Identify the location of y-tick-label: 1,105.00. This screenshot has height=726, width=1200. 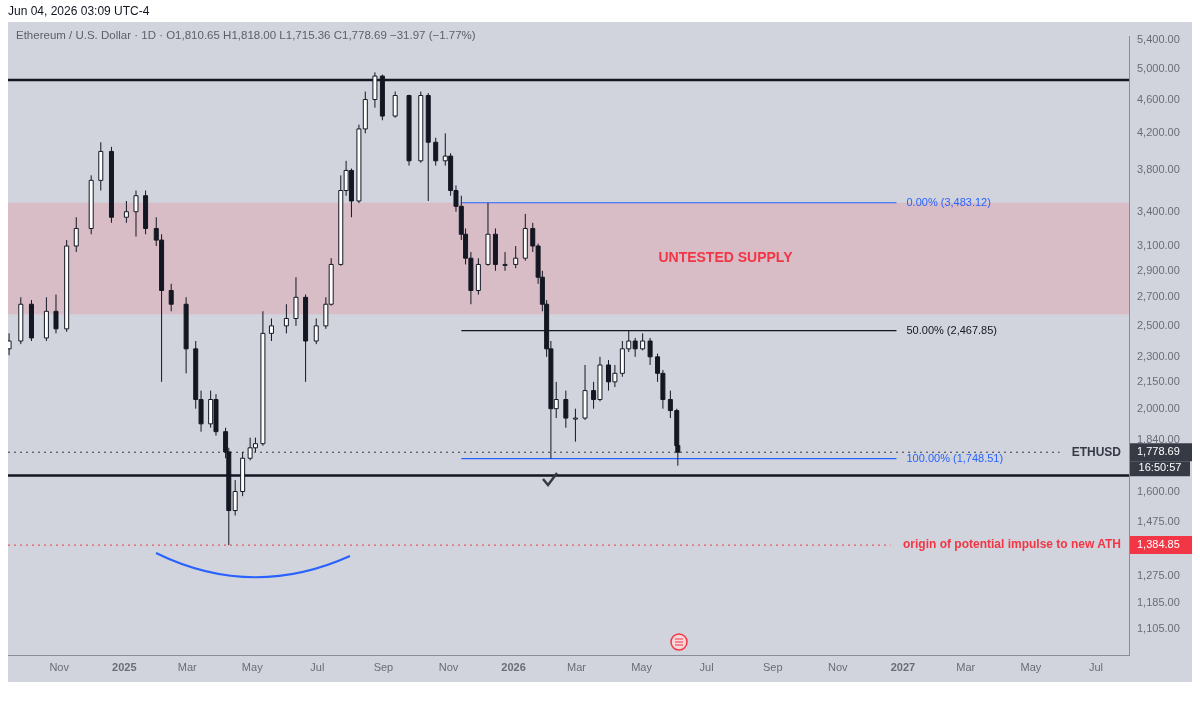
(1158, 627).